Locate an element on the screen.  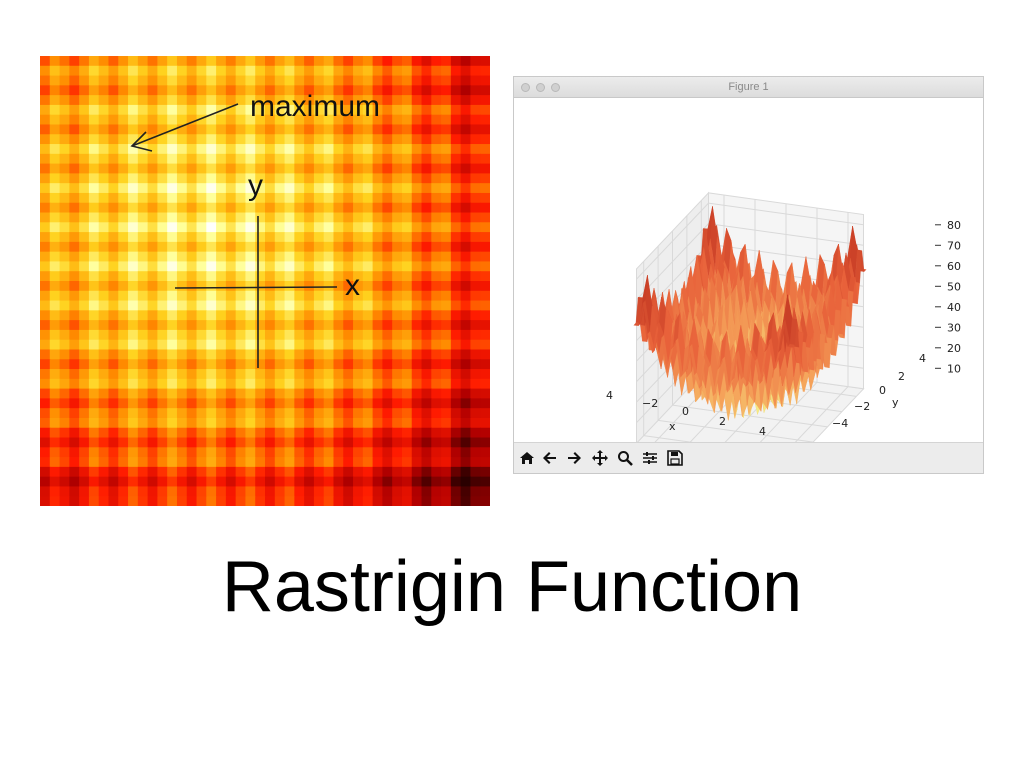
floor-grid-line is located at coordinates (788, 412).